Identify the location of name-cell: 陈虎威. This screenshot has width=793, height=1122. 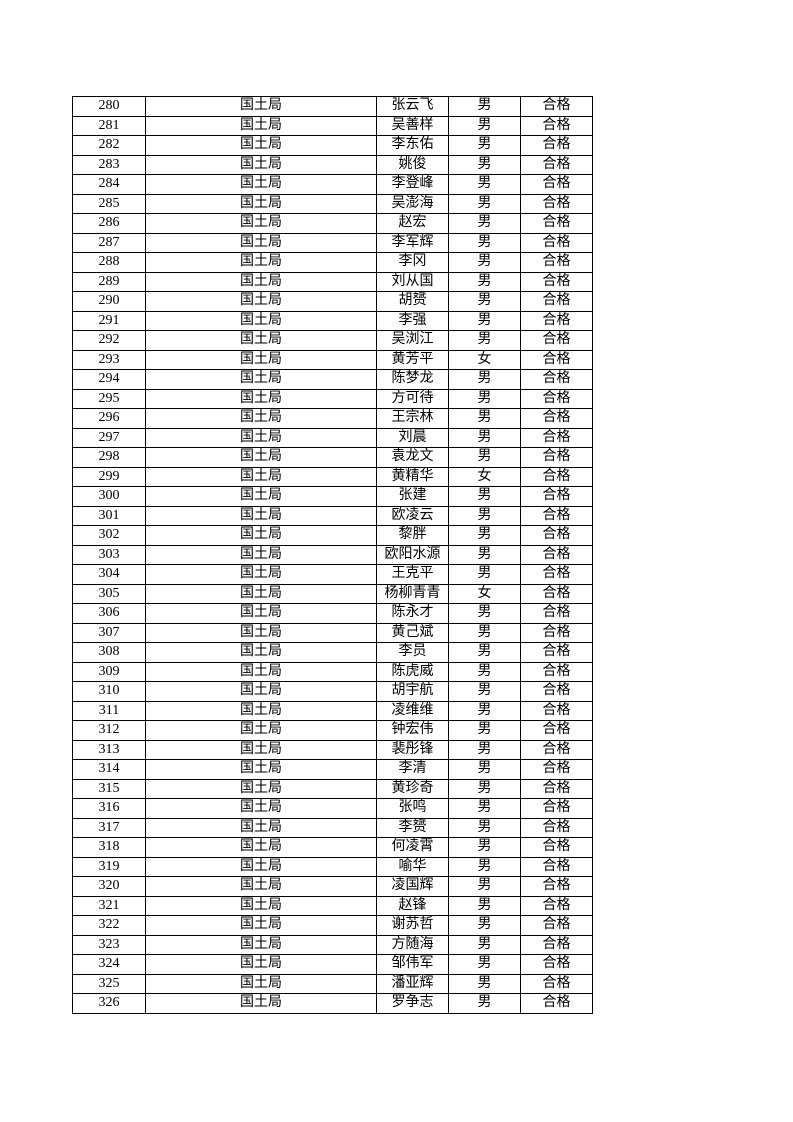
(412, 671).